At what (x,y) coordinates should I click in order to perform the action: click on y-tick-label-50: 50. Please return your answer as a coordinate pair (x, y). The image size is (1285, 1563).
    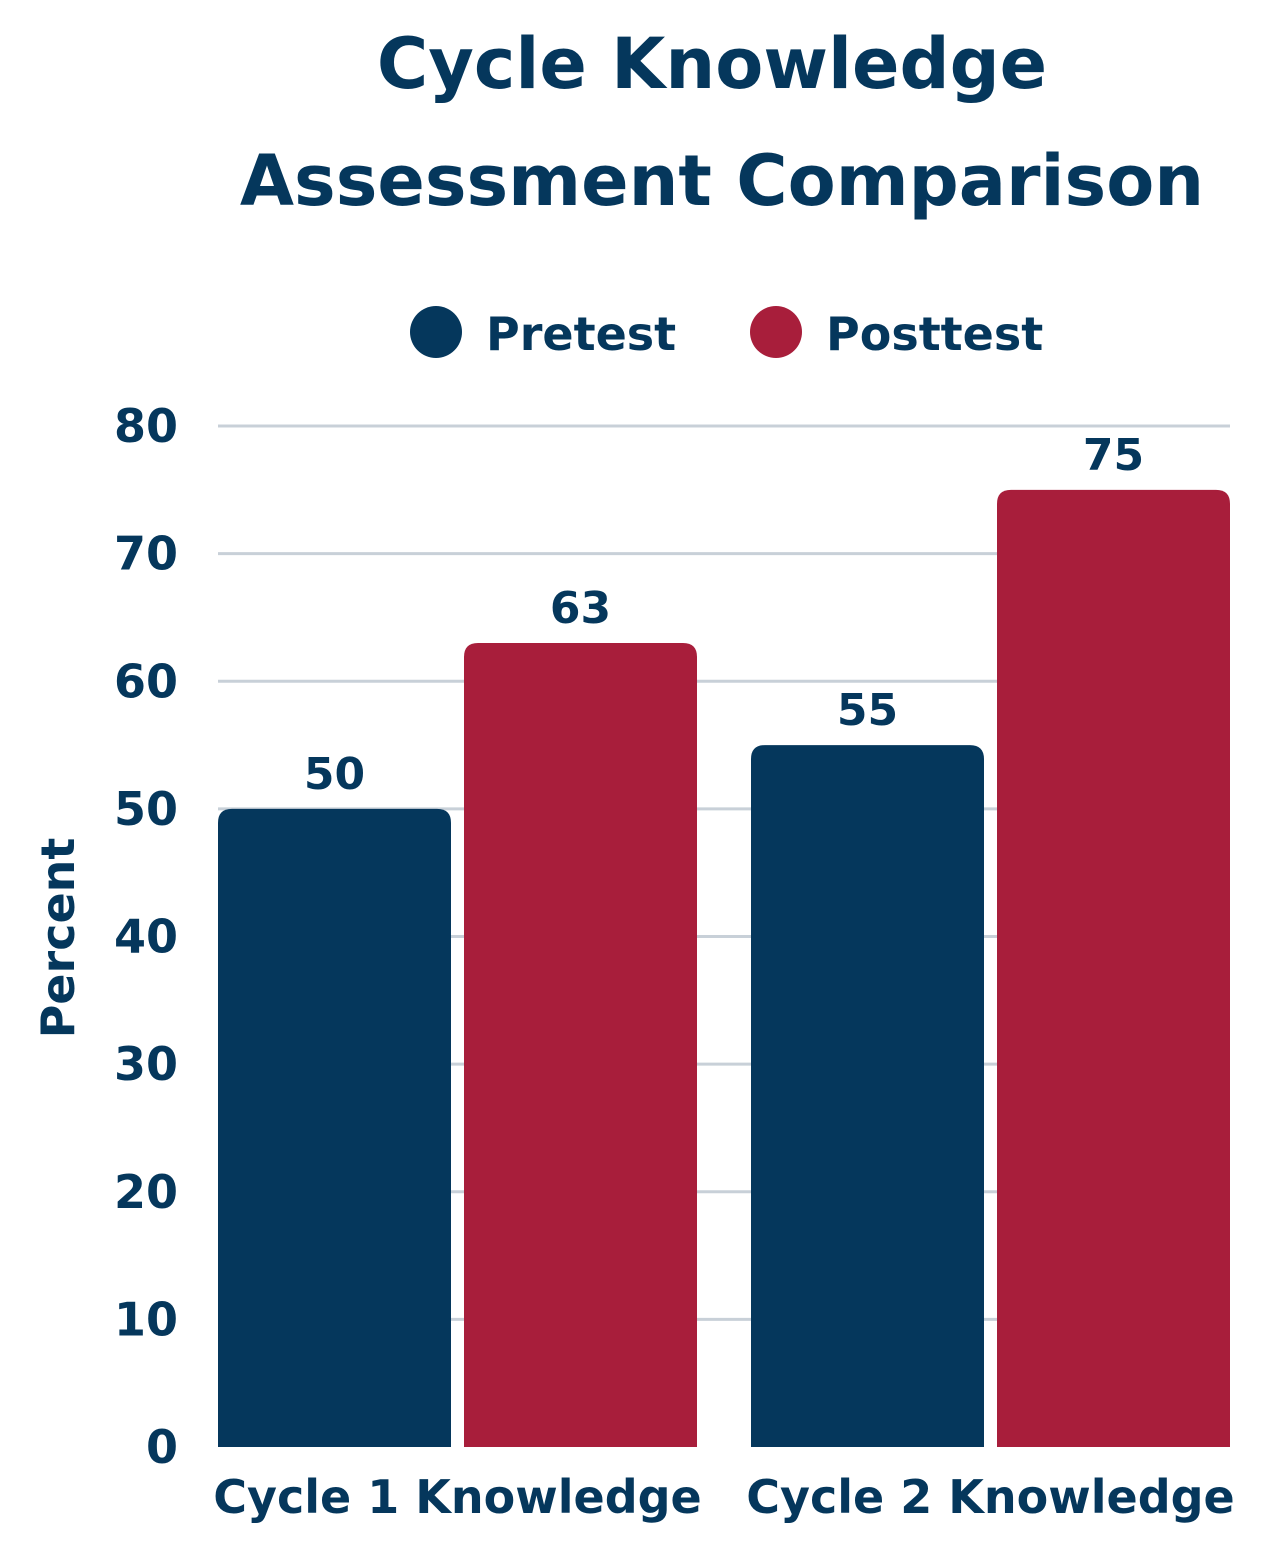
    Looking at the image, I should click on (146, 809).